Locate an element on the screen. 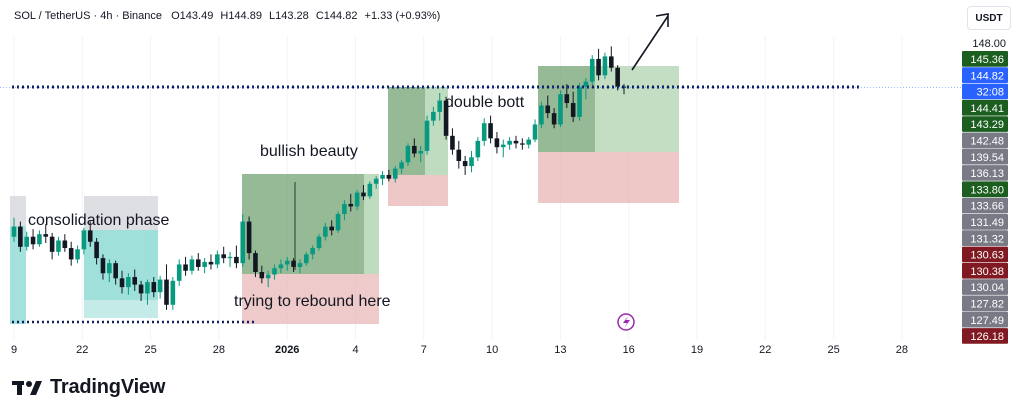  price-tag-label: 144.41 is located at coordinates (987, 109).